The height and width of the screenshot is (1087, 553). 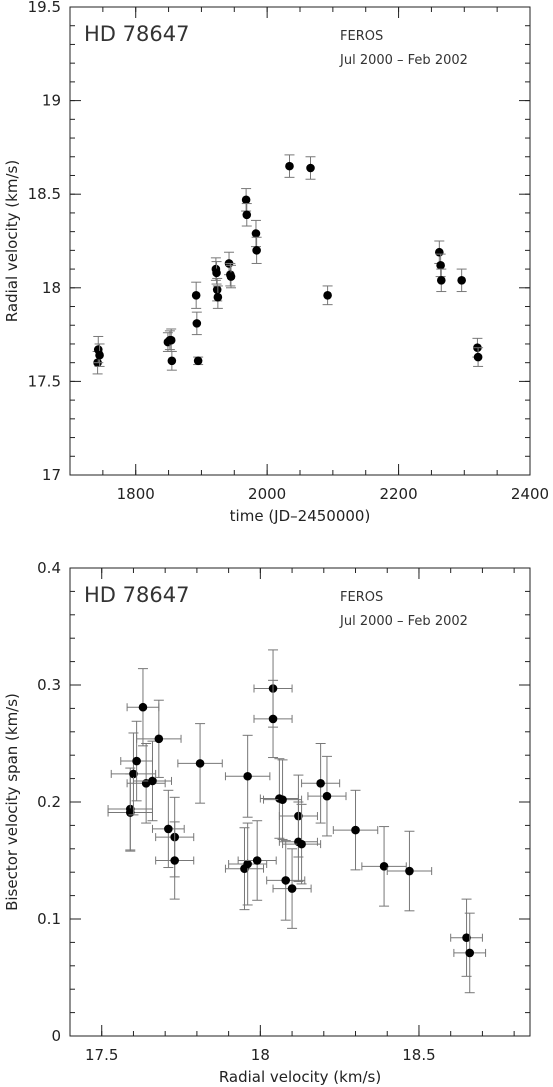 What do you see at coordinates (49, 802) in the screenshot?
I see `y-tick-label: 0.2` at bounding box center [49, 802].